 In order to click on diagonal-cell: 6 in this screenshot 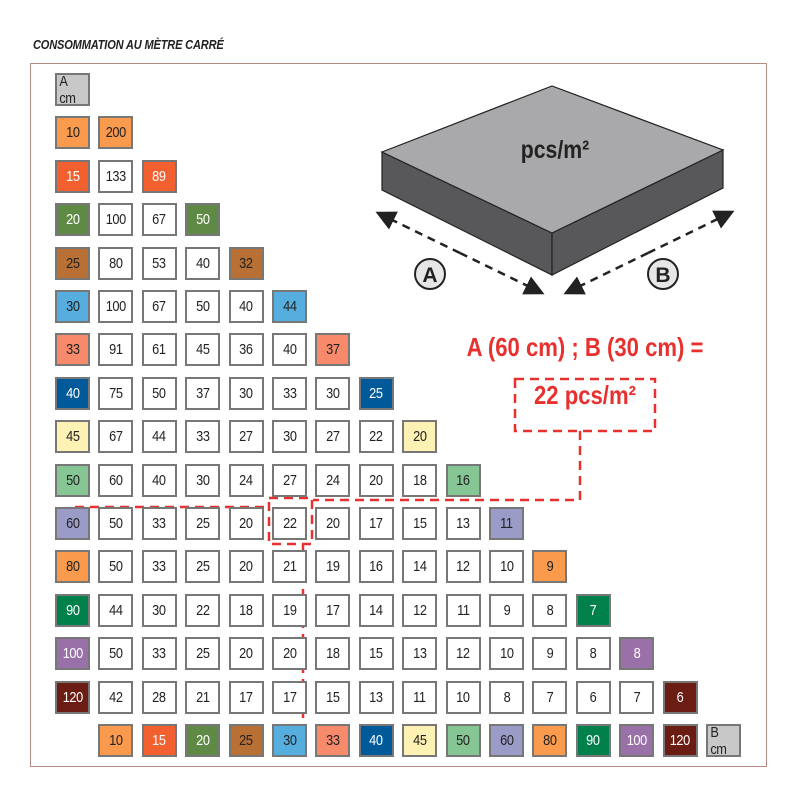, I will do `click(680, 697)`.